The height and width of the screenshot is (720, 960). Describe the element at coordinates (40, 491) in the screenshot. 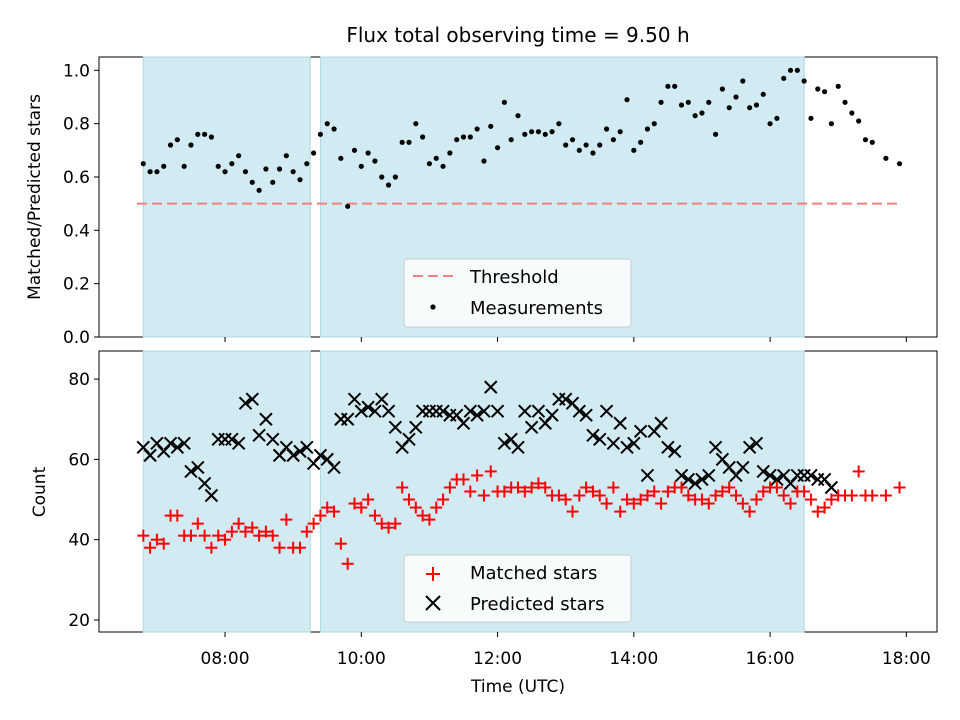

I see `bottom-panel-ylabel: Count` at that location.